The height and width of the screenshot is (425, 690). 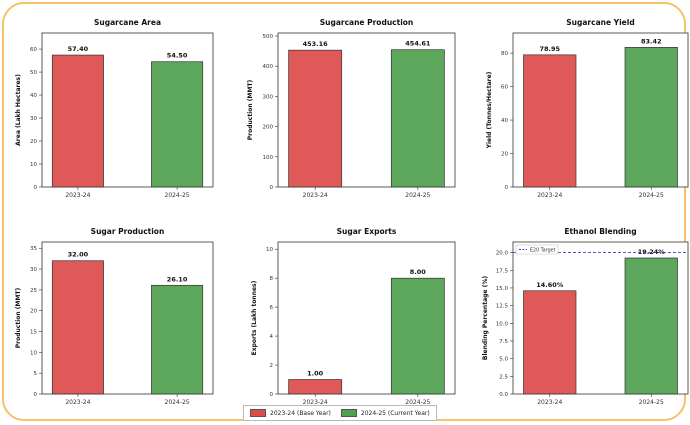 I want to click on y-tick-label: 25, so click(x=33, y=291).